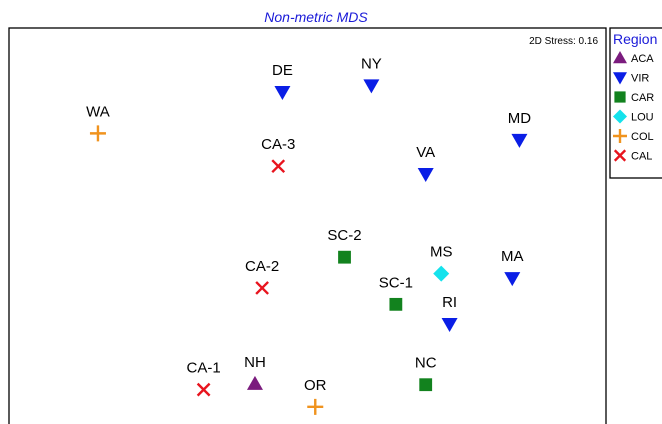 This screenshot has width=662, height=424. I want to click on legend-label: LOU, so click(642, 118).